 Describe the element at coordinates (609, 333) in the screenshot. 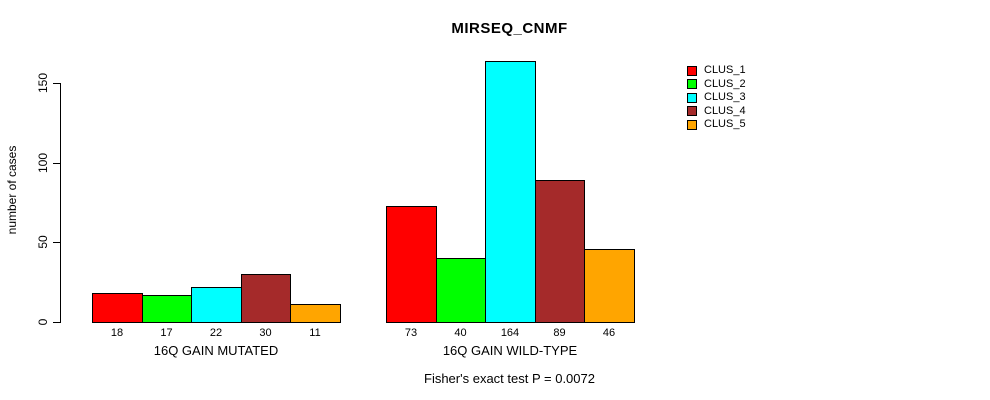

I see `bar-value-label: 46` at that location.